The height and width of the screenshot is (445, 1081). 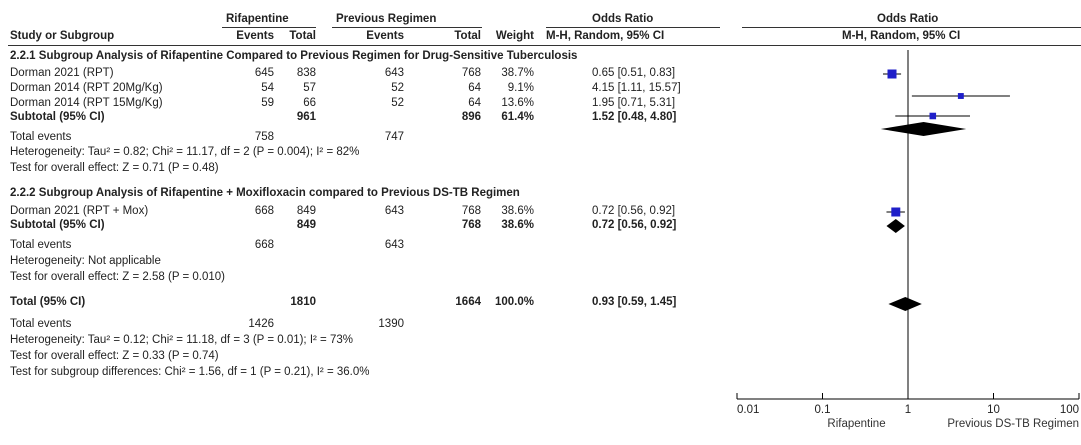 I want to click on x-tick-label: 1, so click(x=908, y=410).